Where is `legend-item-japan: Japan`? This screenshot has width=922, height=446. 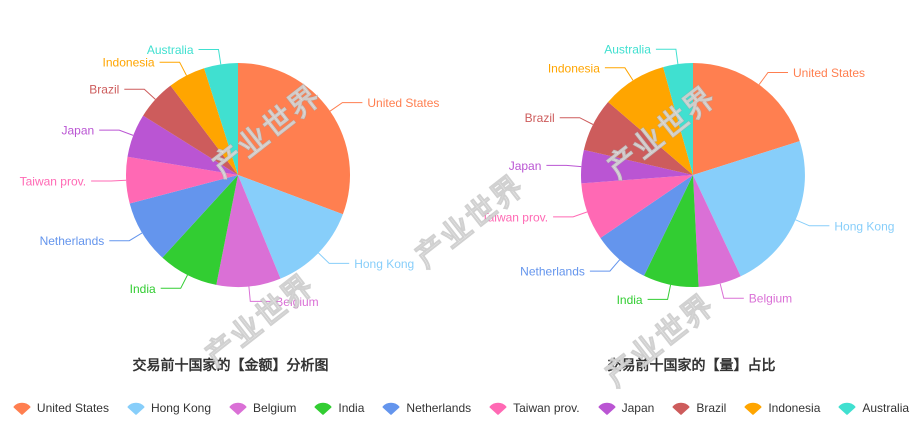
legend-item-japan: Japan is located at coordinates (626, 408).